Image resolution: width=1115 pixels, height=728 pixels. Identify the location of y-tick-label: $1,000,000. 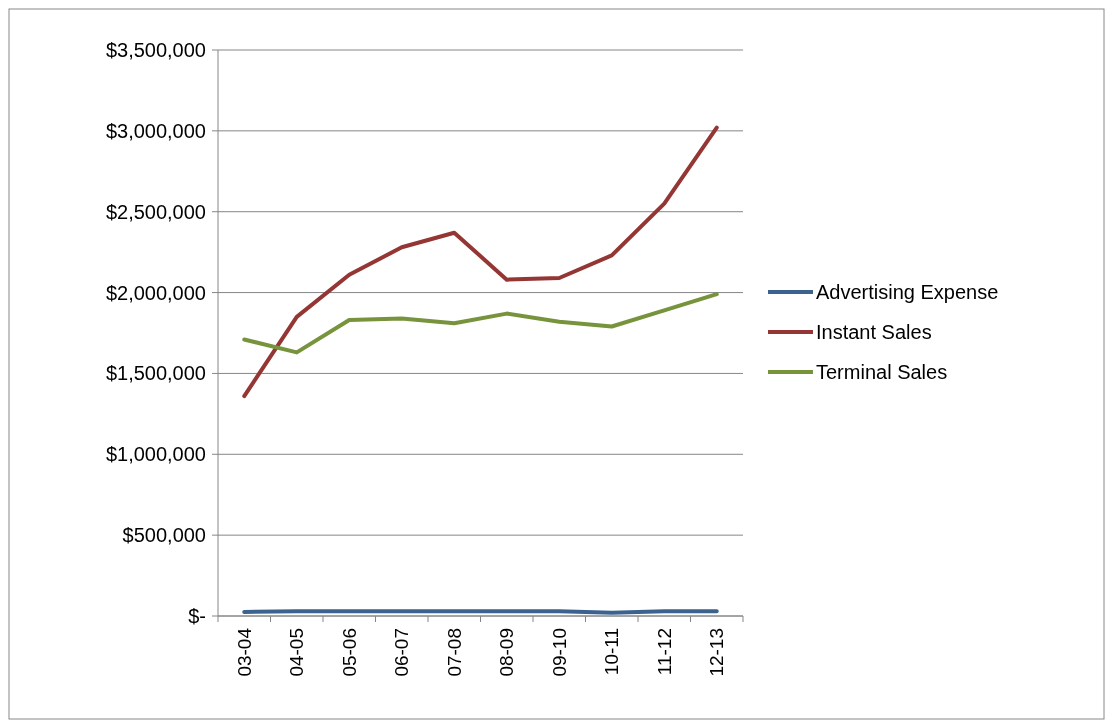
(155, 454).